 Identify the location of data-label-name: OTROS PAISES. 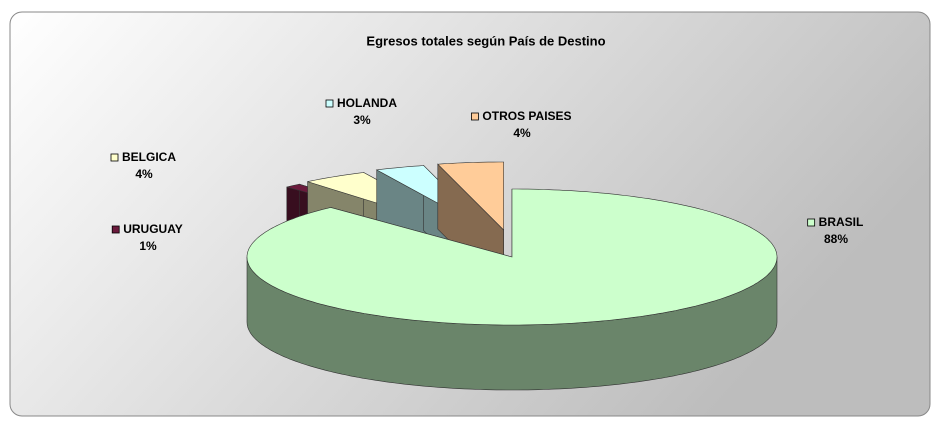
(526, 116).